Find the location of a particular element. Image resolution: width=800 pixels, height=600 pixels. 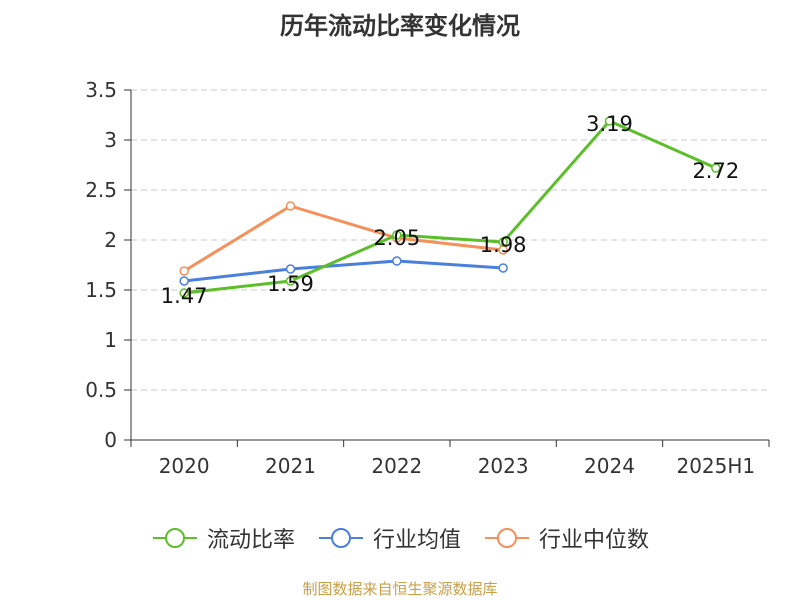

data-label: 2.72 is located at coordinates (715, 171).